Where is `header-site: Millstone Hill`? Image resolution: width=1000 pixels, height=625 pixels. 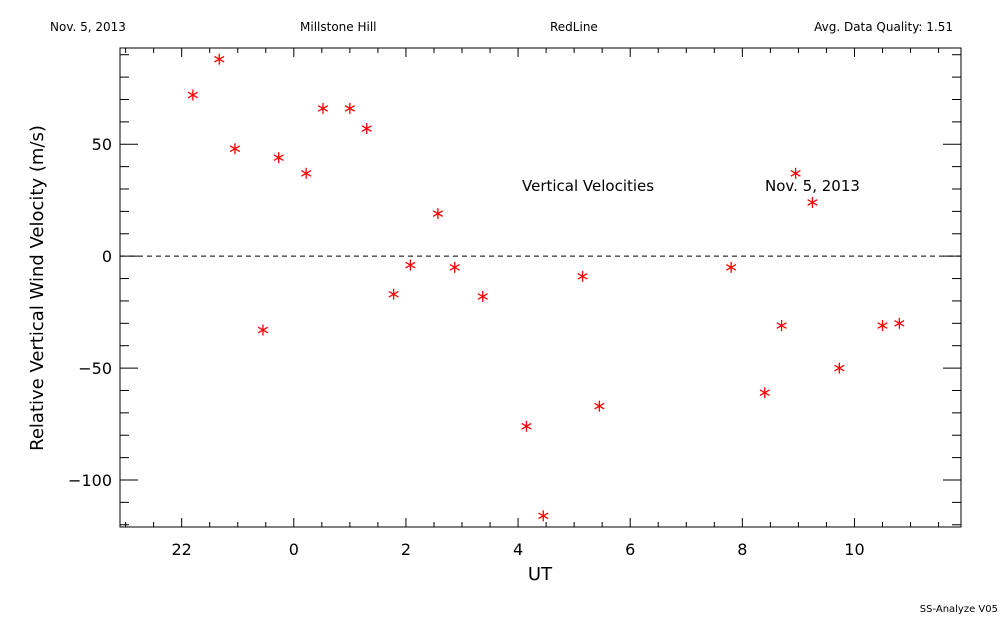
header-site: Millstone Hill is located at coordinates (338, 27).